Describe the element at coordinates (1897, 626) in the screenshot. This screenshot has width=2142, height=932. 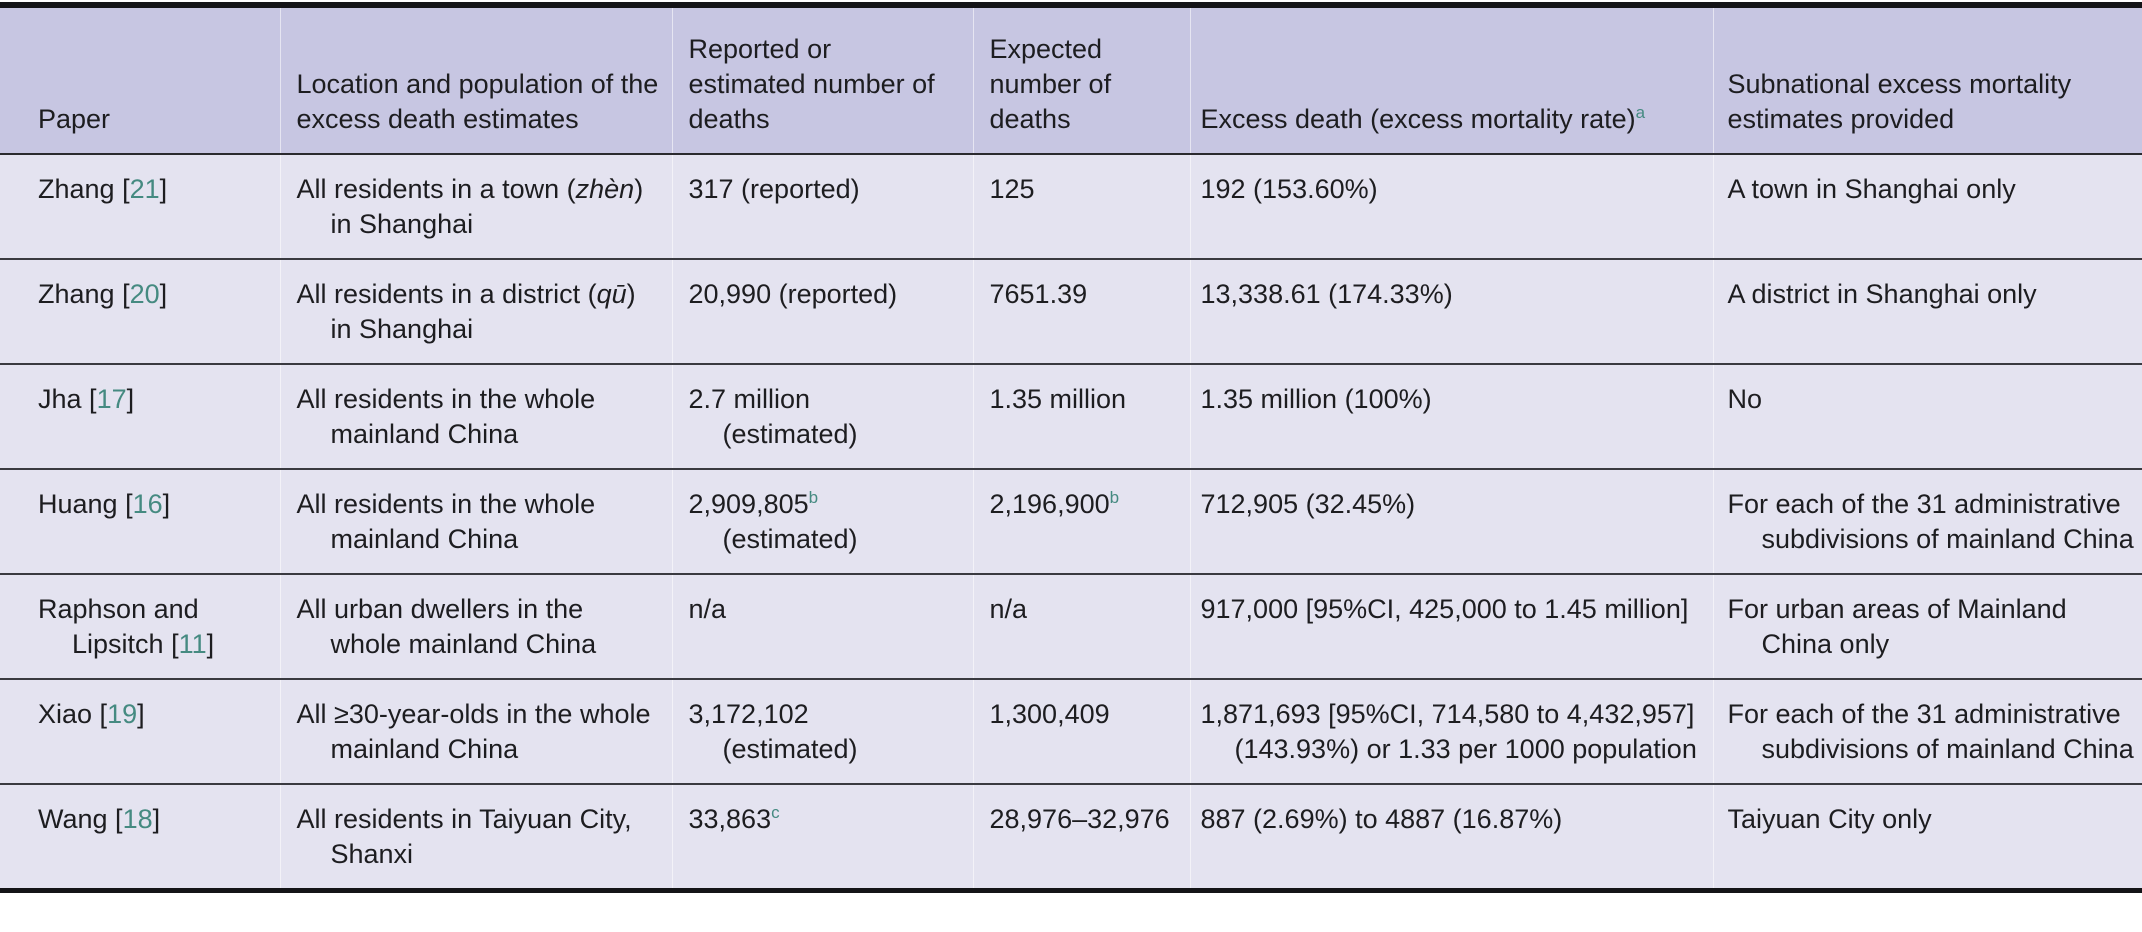
I see `cell-text: For urban areas of Mainland China only` at that location.